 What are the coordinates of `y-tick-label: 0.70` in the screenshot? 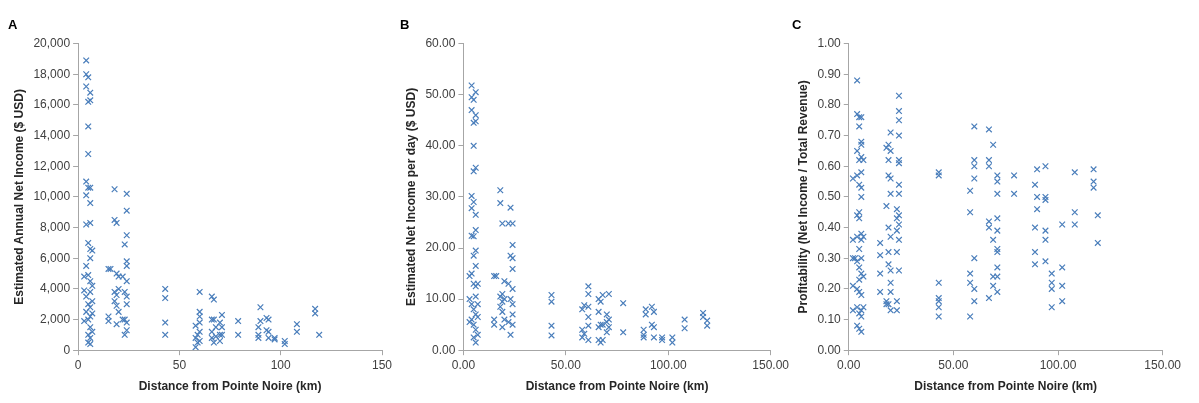 It's located at (829, 134).